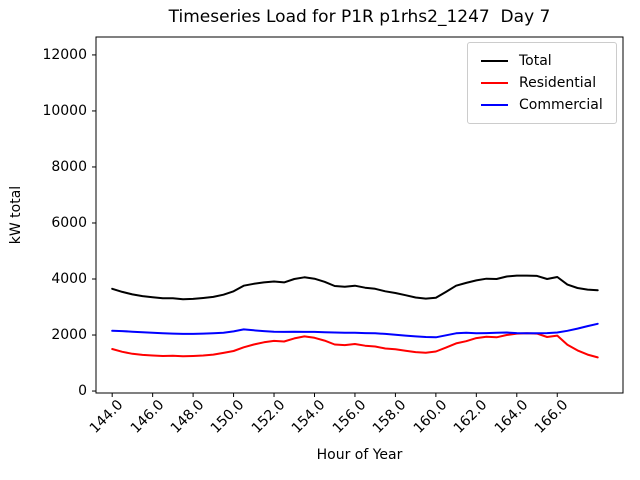  I want to click on residential-line-swatch, so click(494, 83).